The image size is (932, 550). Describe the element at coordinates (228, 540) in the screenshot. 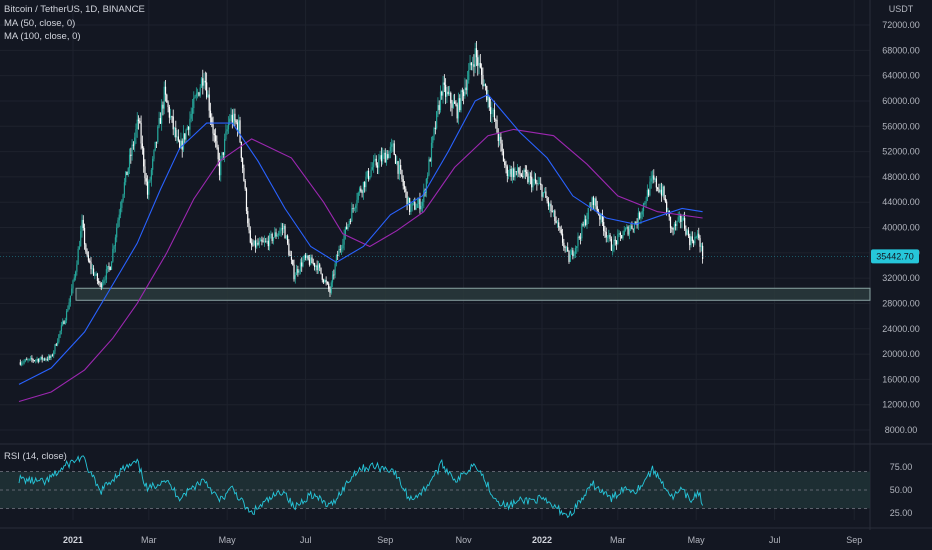

I see `time-tick-label: May` at that location.